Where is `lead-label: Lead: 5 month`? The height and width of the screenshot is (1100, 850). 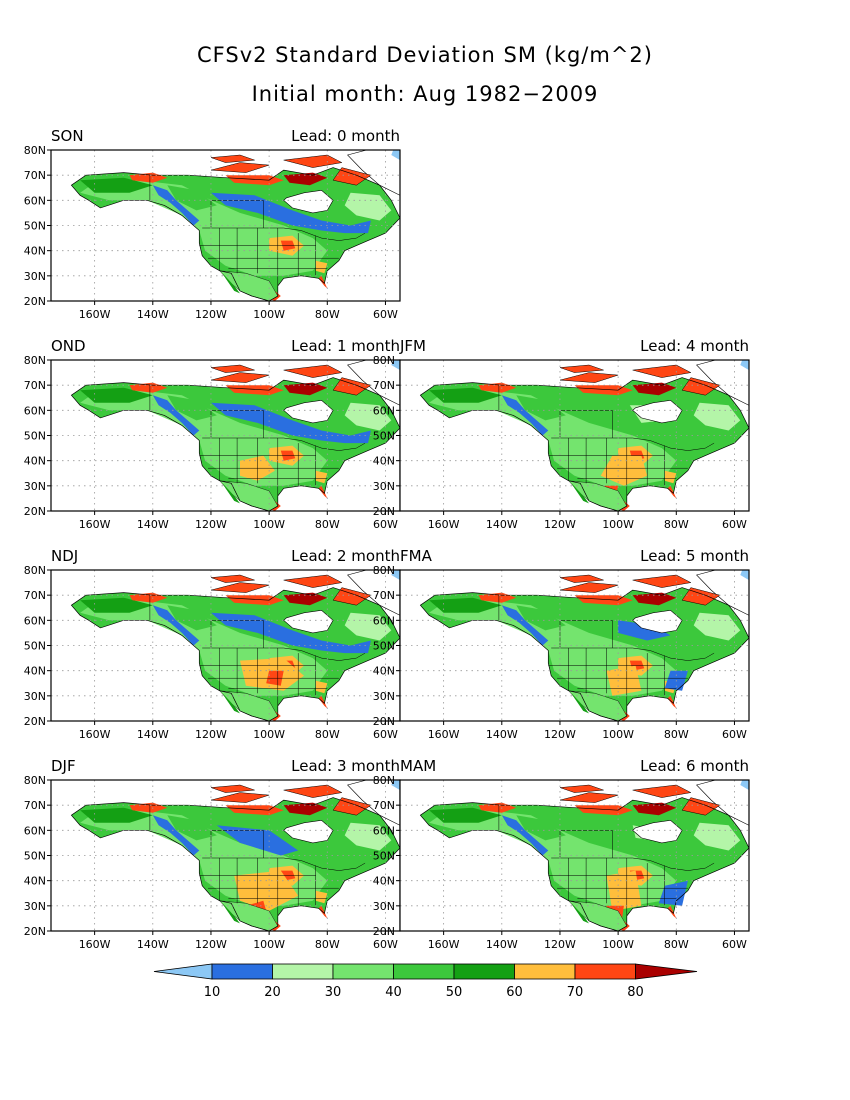 lead-label: Lead: 5 month is located at coordinates (694, 556).